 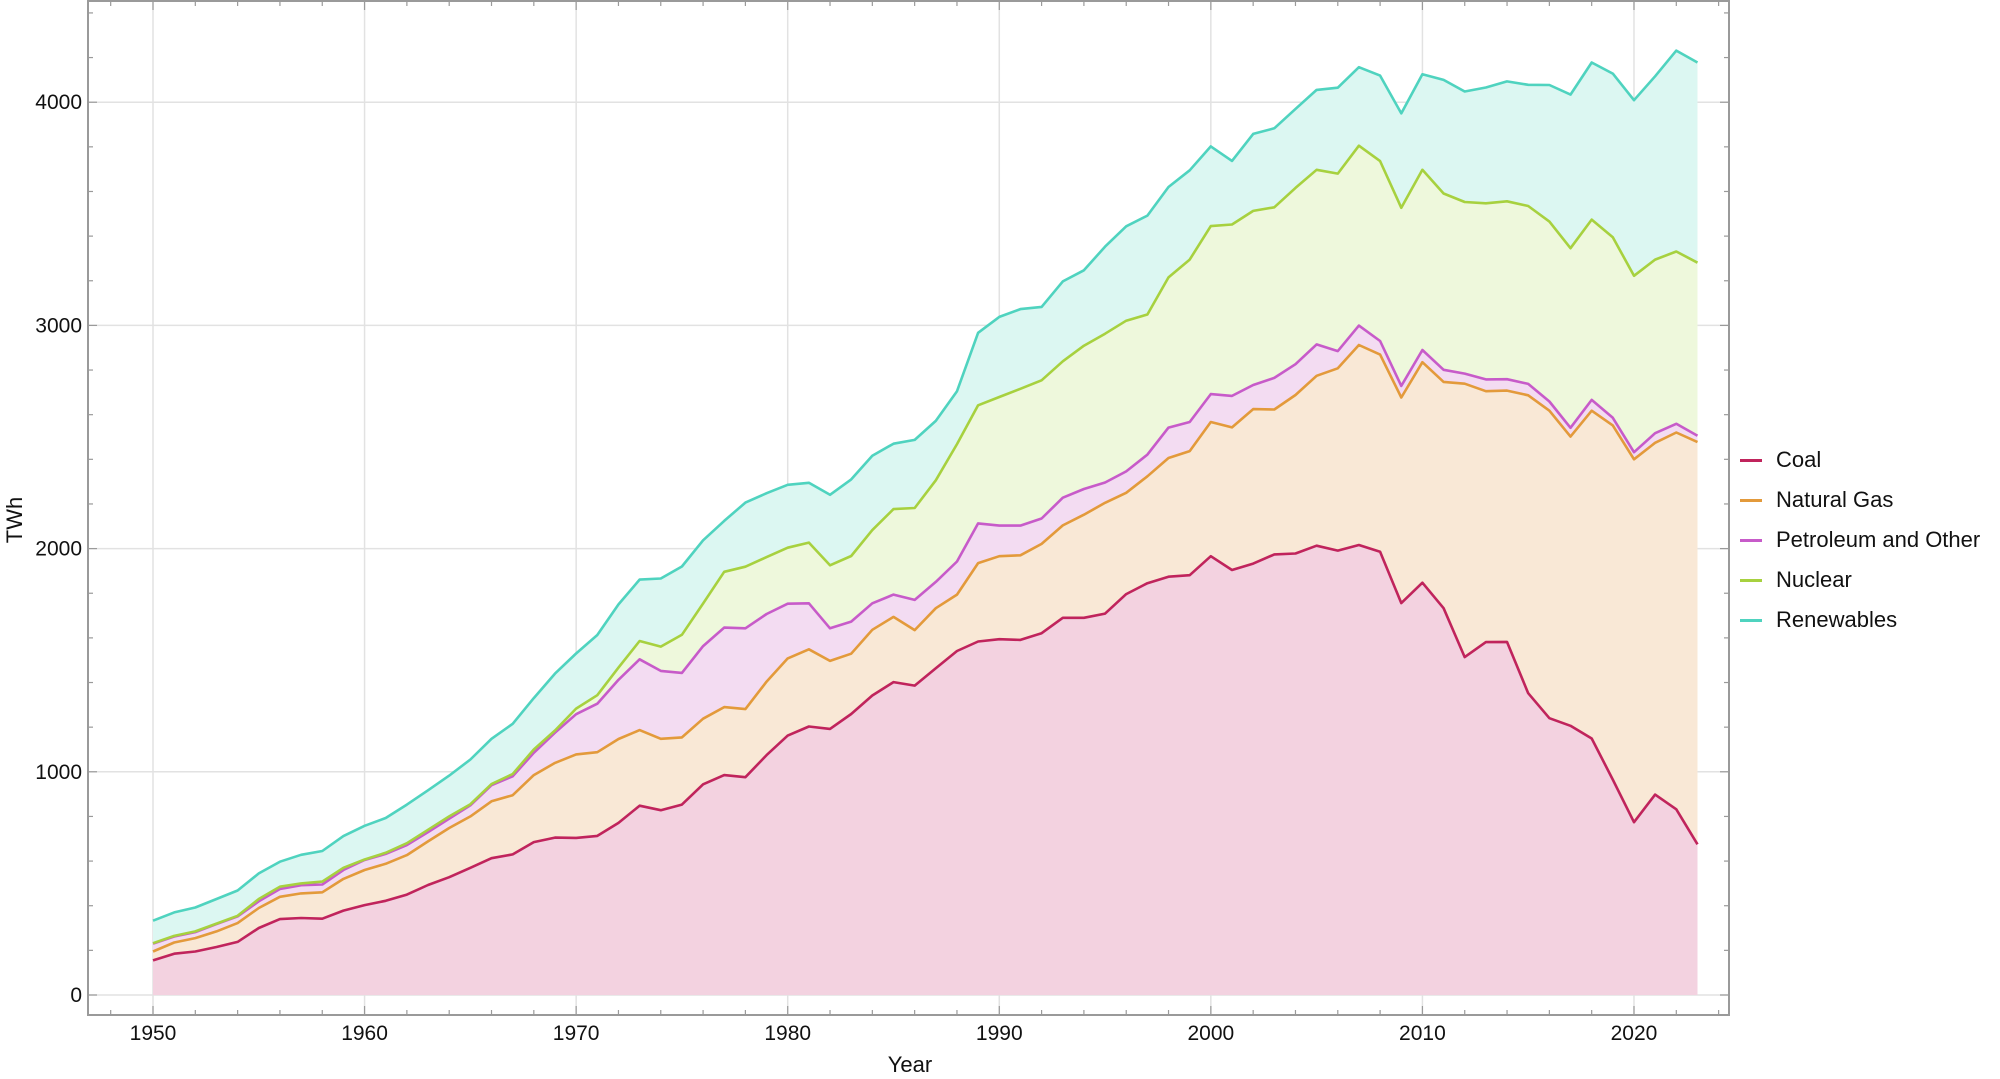 I want to click on x-tick-label: 1990, so click(x=999, y=1033).